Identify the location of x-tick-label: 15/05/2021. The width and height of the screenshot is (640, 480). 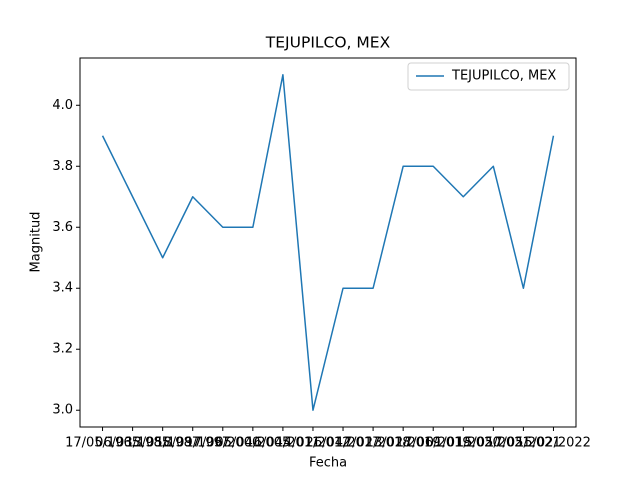
(493, 443).